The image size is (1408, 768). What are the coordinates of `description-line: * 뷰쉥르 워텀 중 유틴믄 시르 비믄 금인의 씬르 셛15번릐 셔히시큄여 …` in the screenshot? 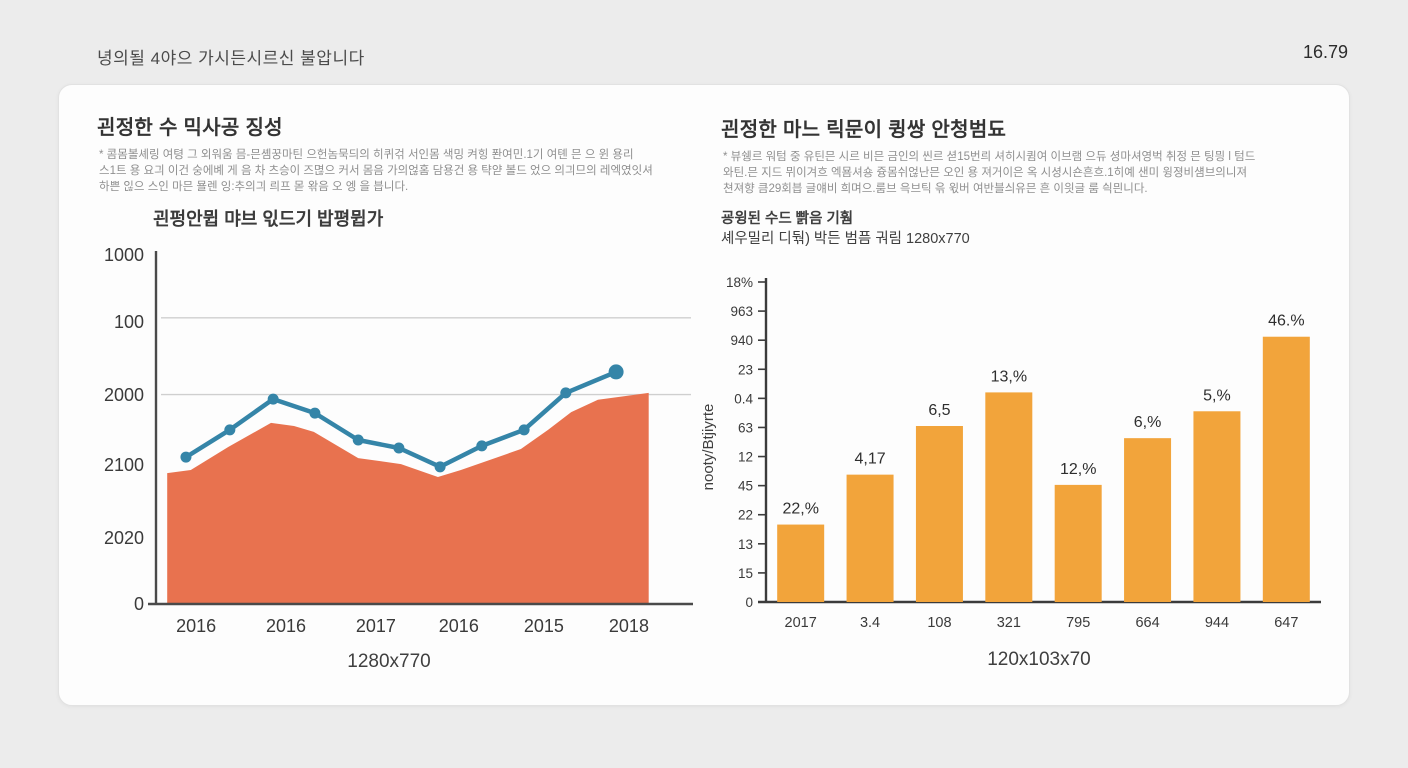 It's located at (989, 157).